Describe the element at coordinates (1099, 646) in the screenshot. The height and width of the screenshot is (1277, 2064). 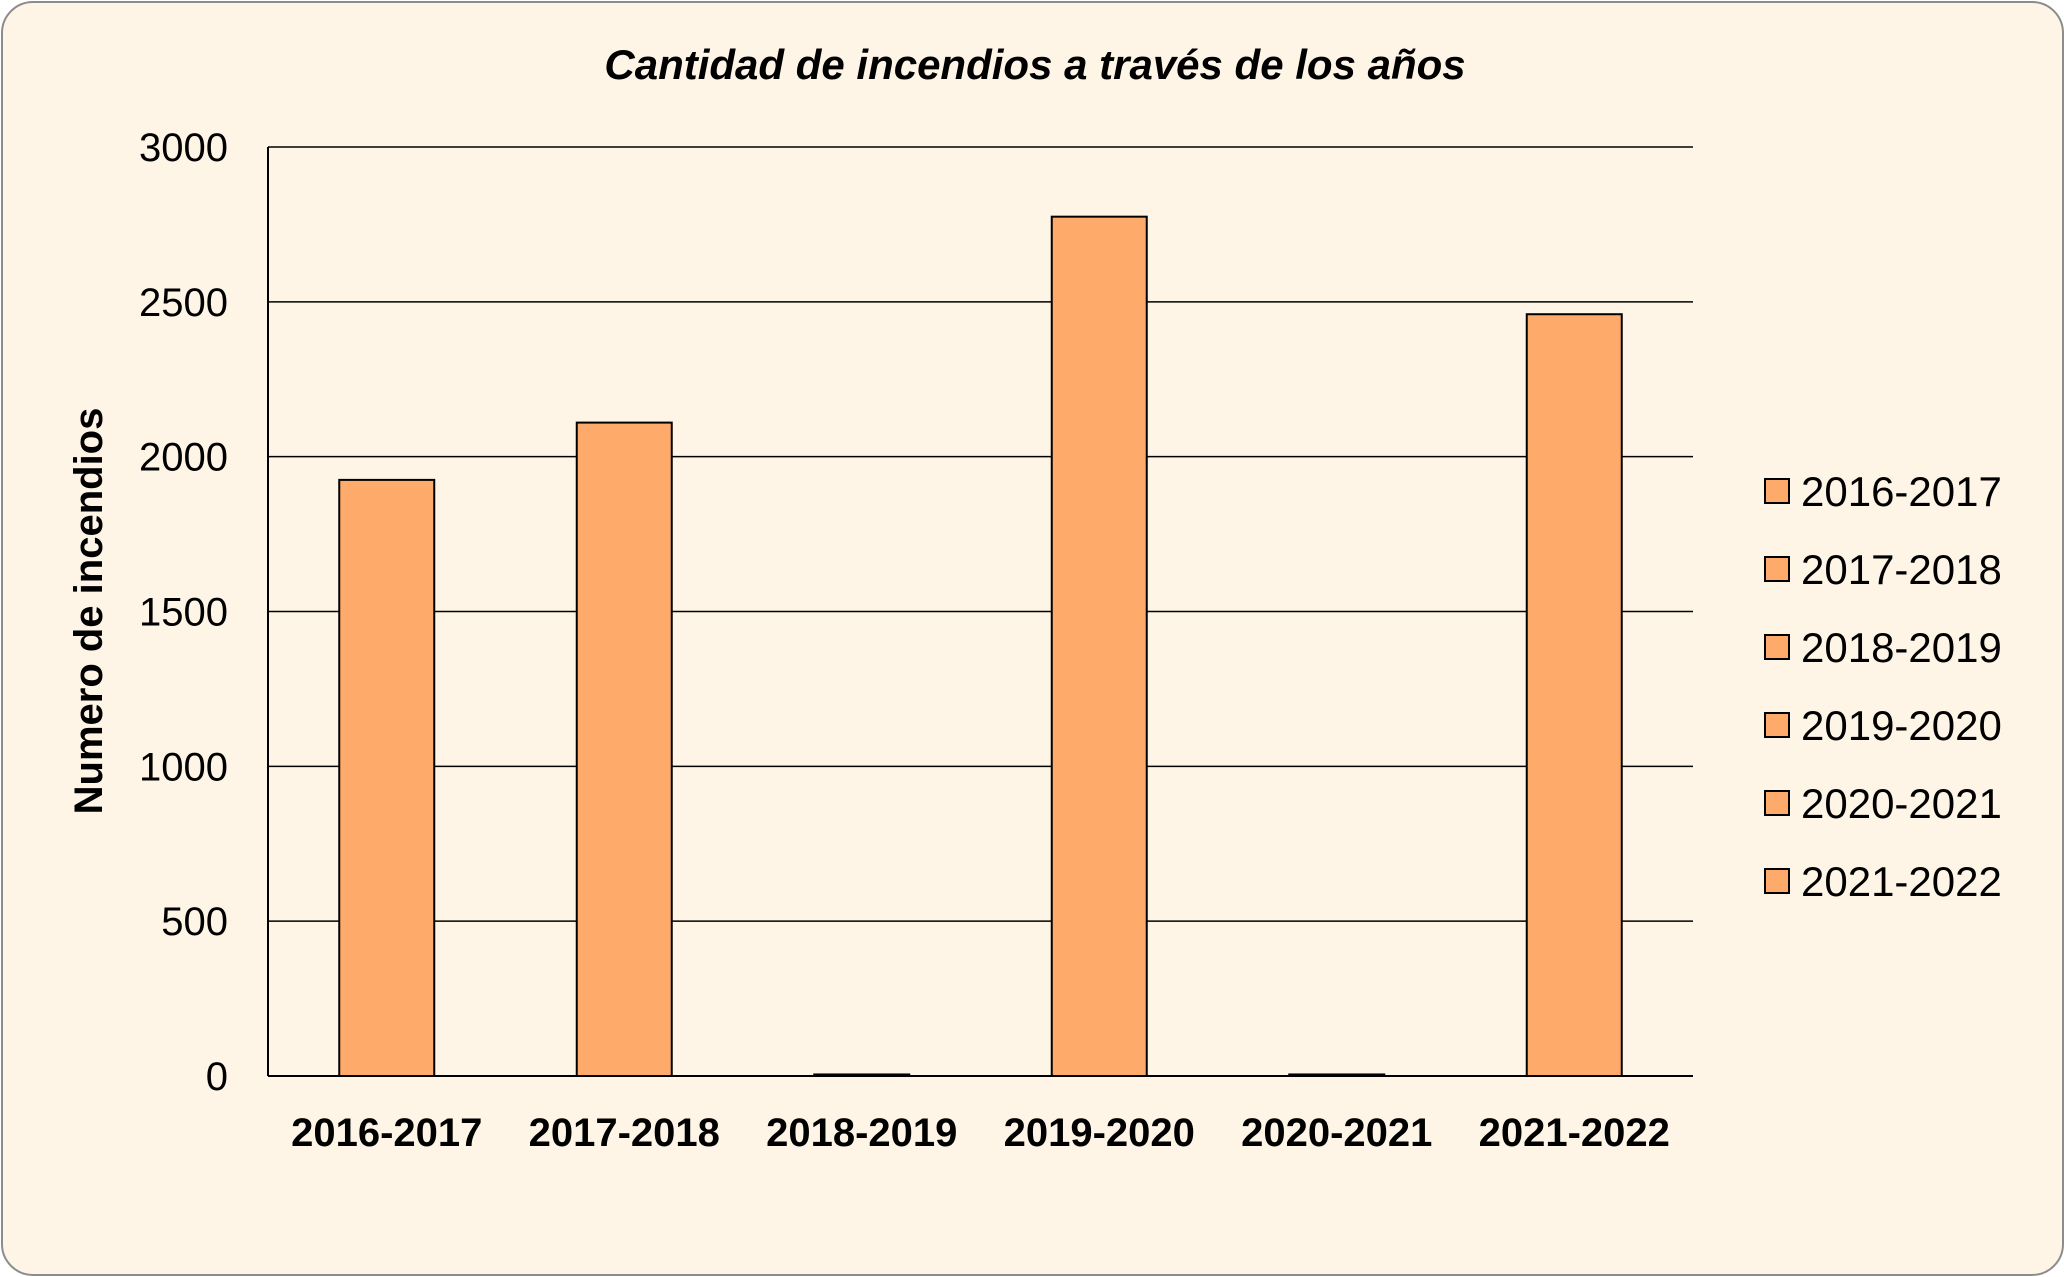
I see `bar-2019-2020` at that location.